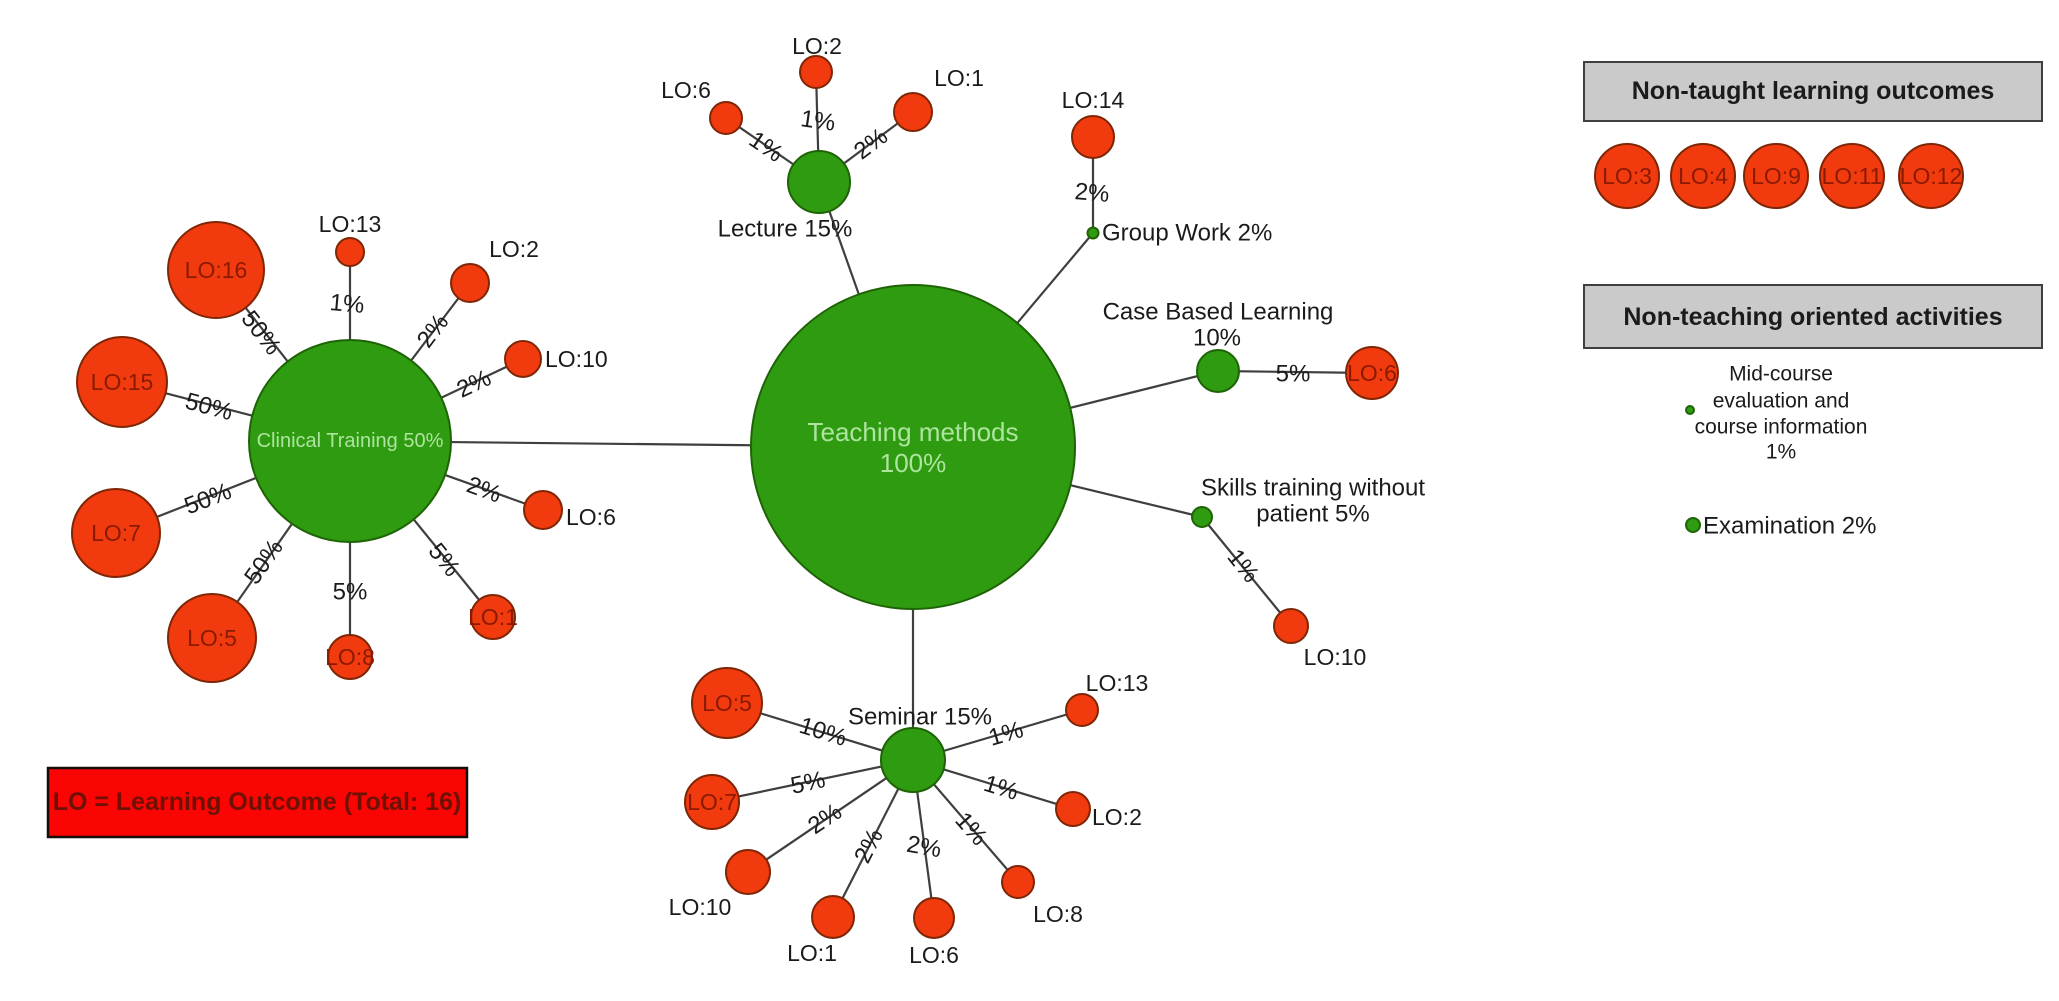 The width and height of the screenshot is (2059, 1001). I want to click on casebased-lo6-label: LO:6, so click(1372, 373).